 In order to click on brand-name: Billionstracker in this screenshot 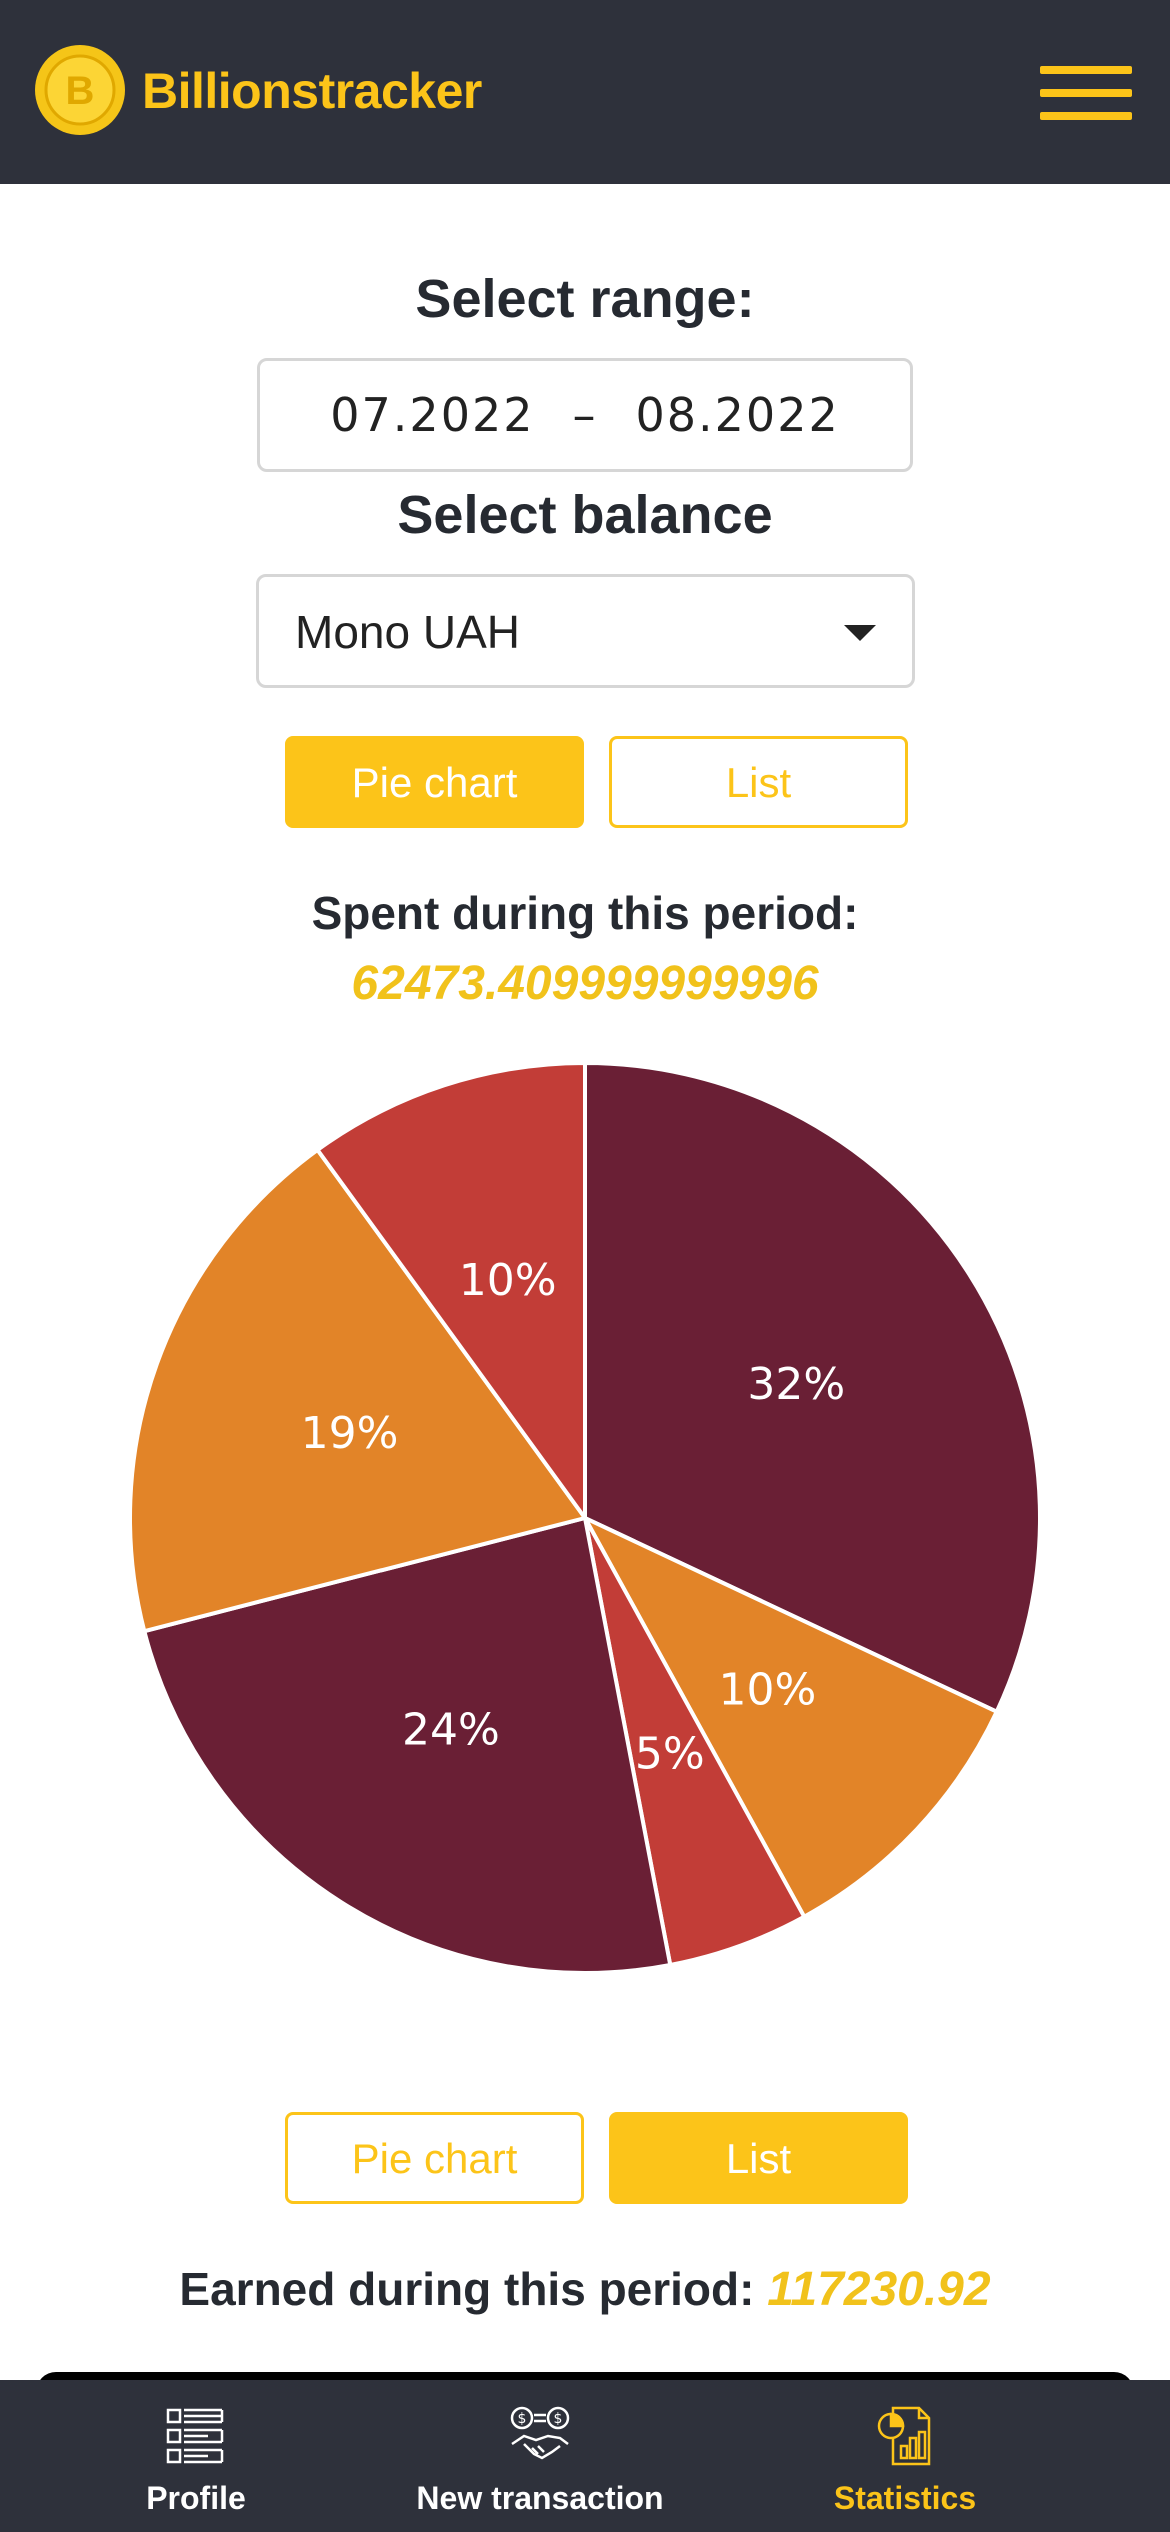, I will do `click(312, 91)`.